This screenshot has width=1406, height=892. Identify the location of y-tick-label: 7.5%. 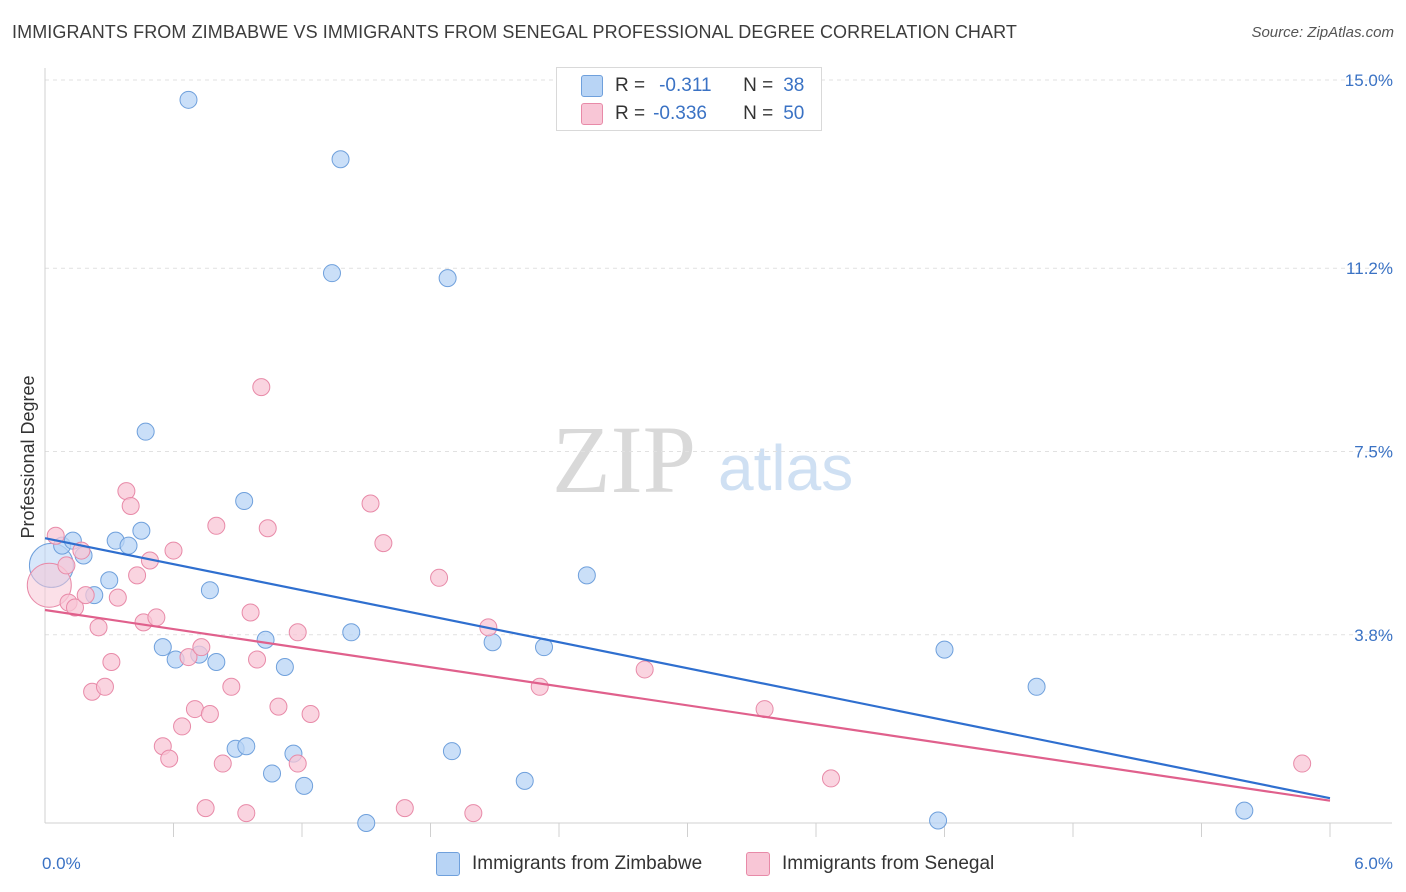
(1373, 452).